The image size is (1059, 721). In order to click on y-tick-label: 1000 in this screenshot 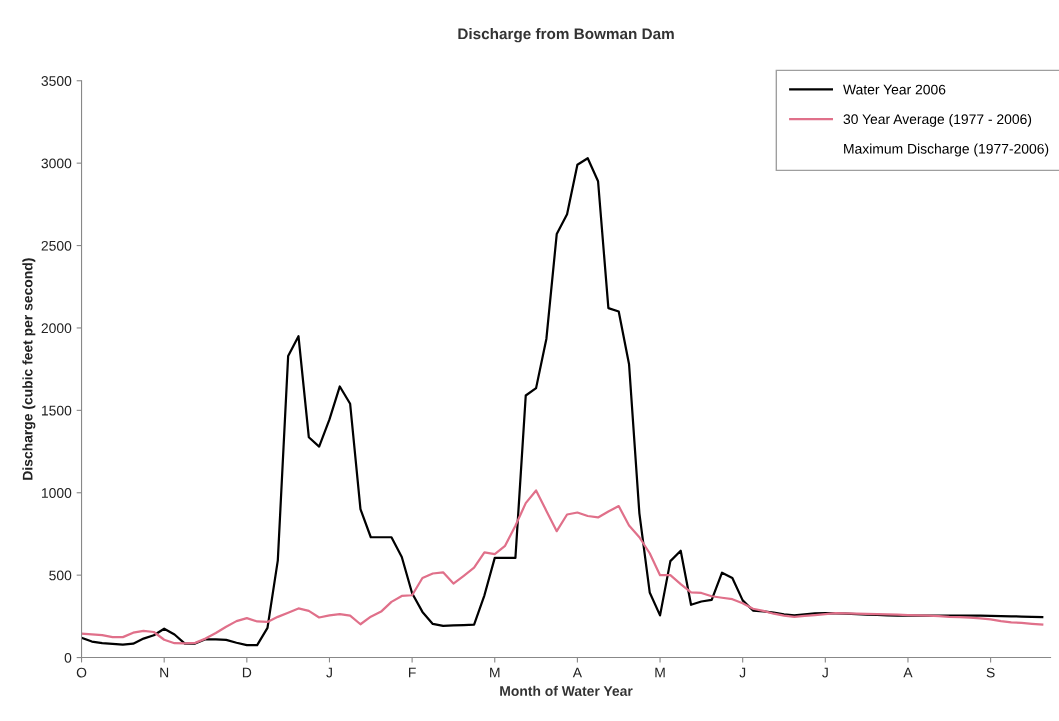, I will do `click(56, 493)`.